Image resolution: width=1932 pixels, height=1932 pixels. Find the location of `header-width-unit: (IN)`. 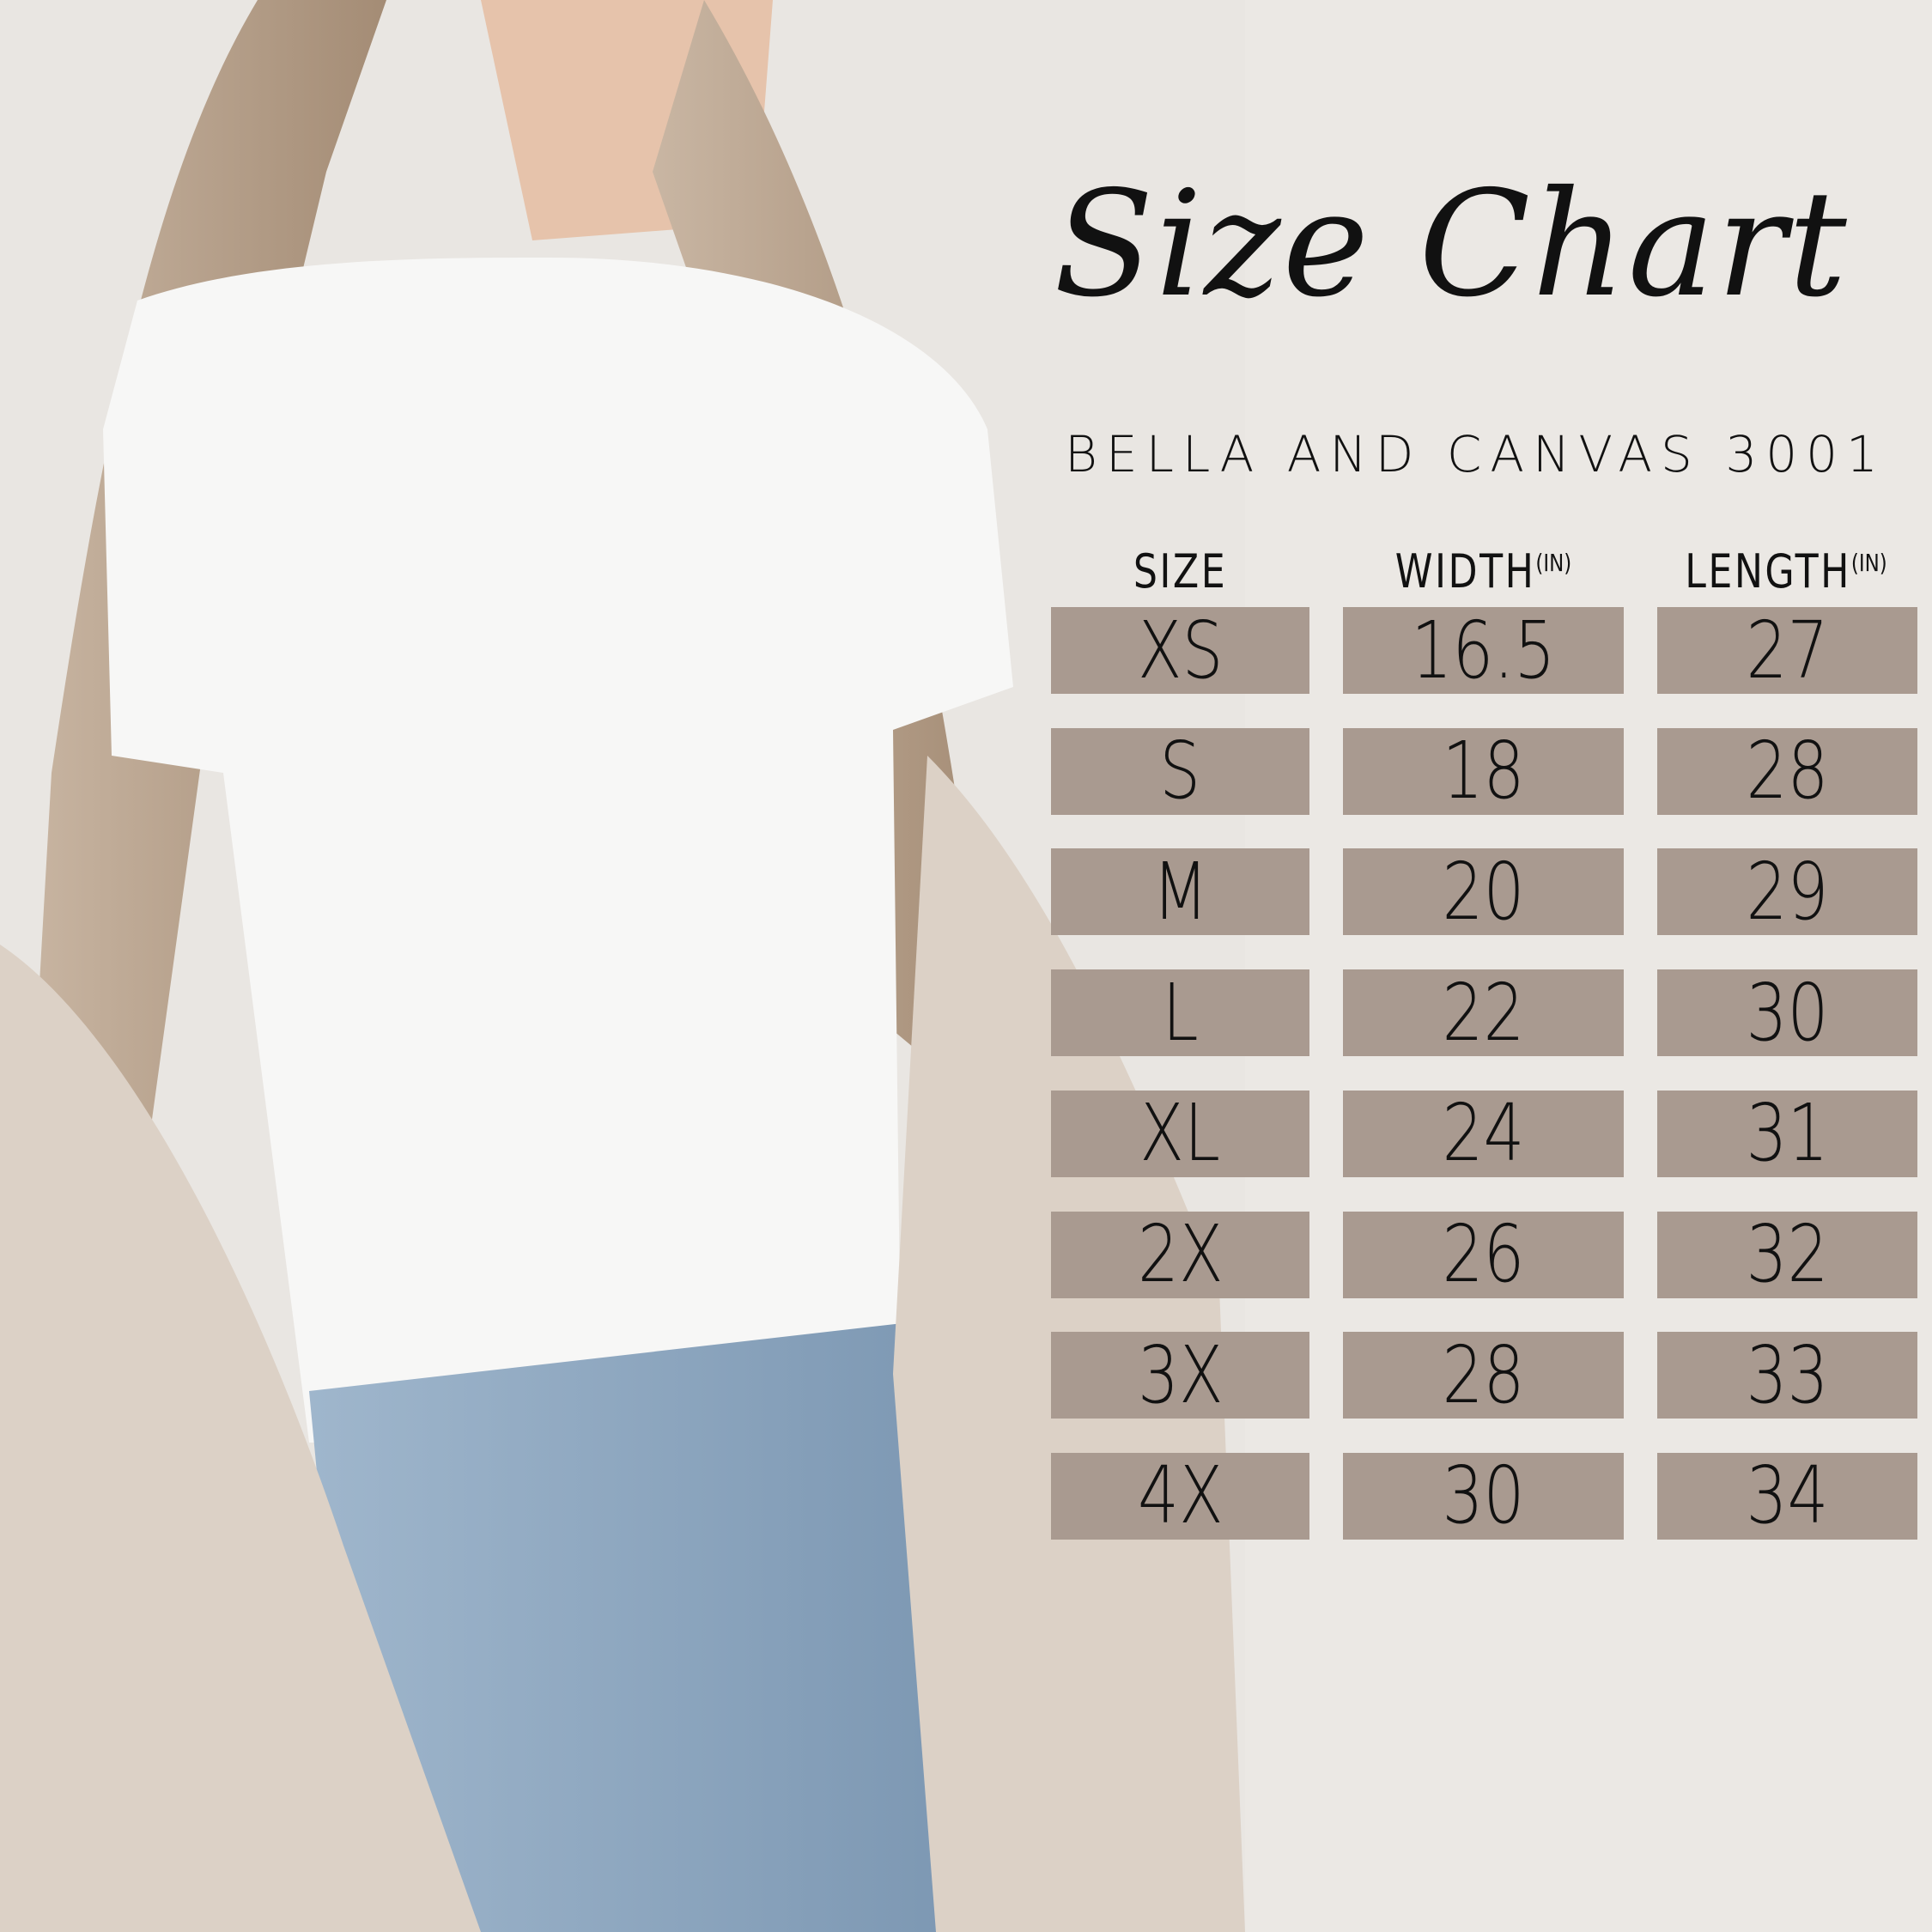

header-width-unit: (IN) is located at coordinates (1554, 563).